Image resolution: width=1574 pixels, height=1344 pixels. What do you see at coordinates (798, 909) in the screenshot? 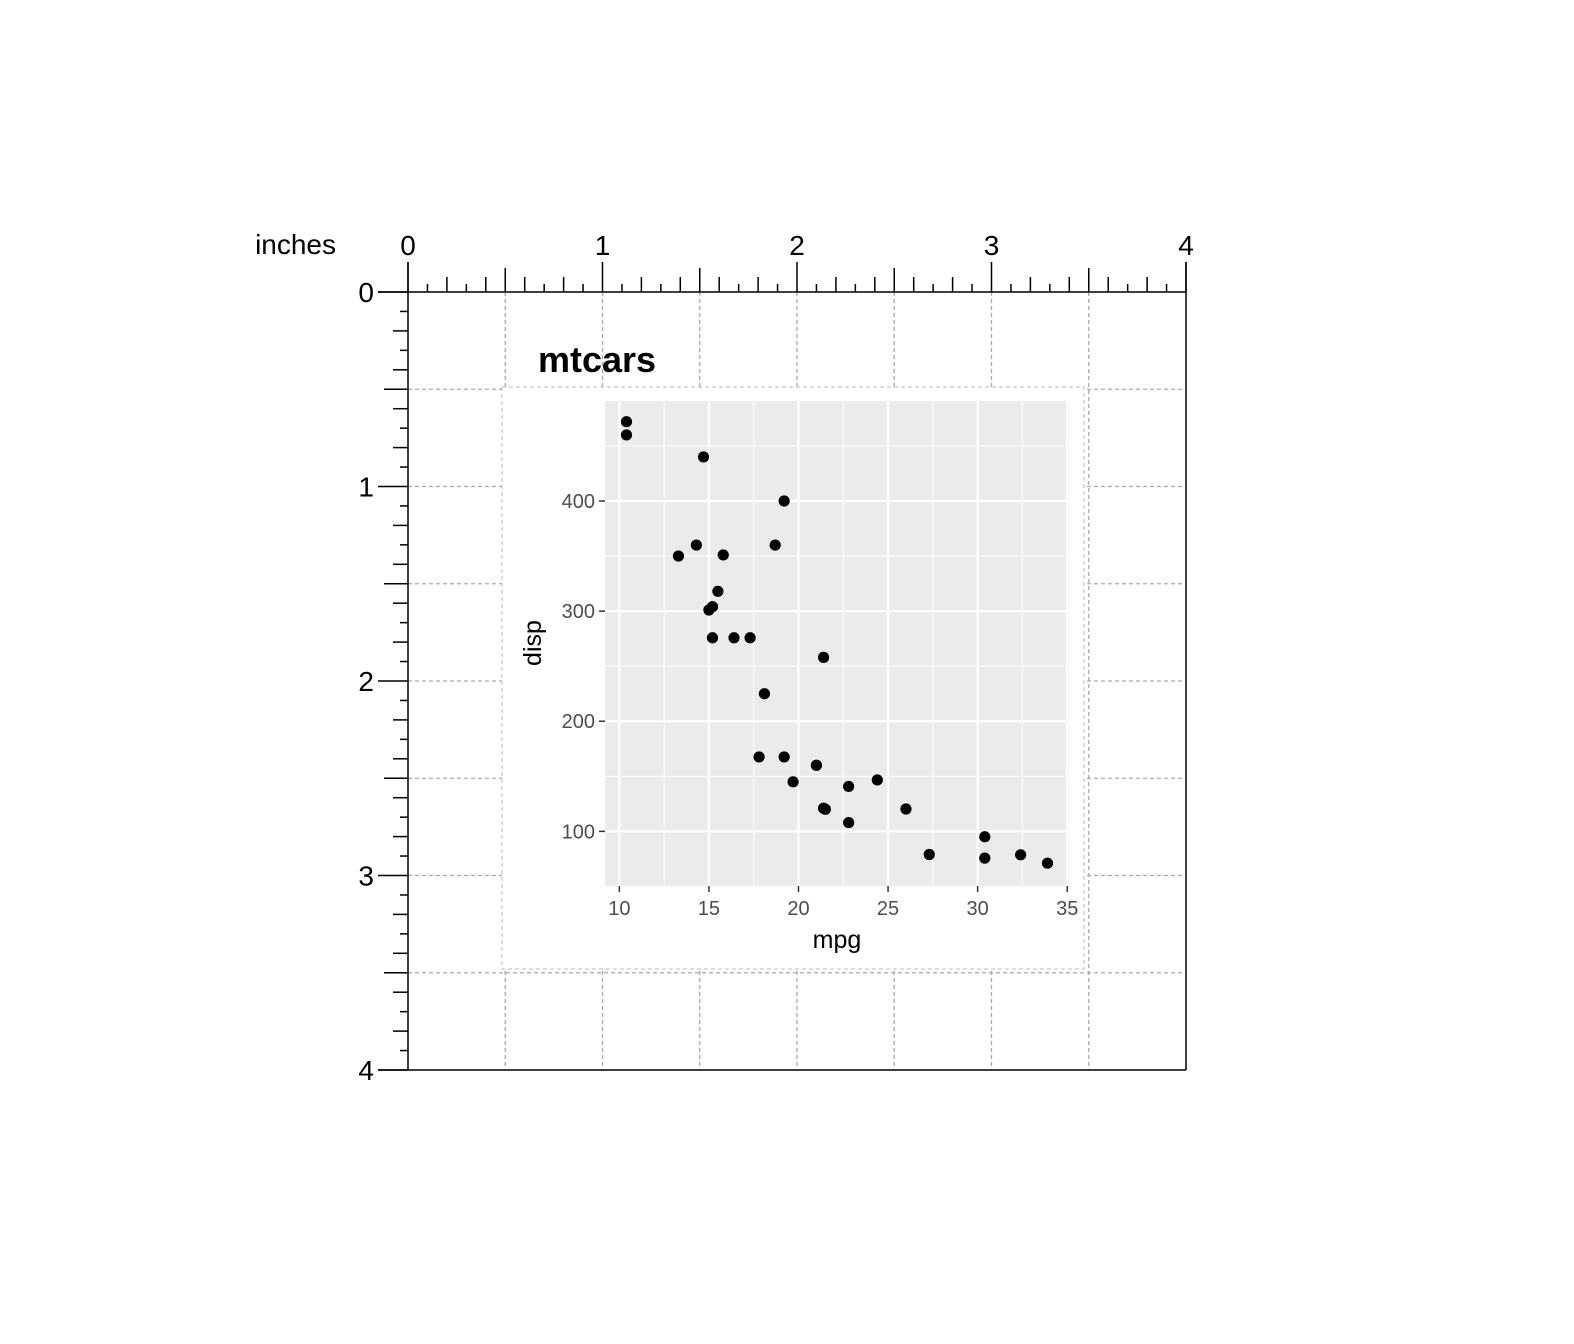
I see `x-tick-label: 20` at bounding box center [798, 909].